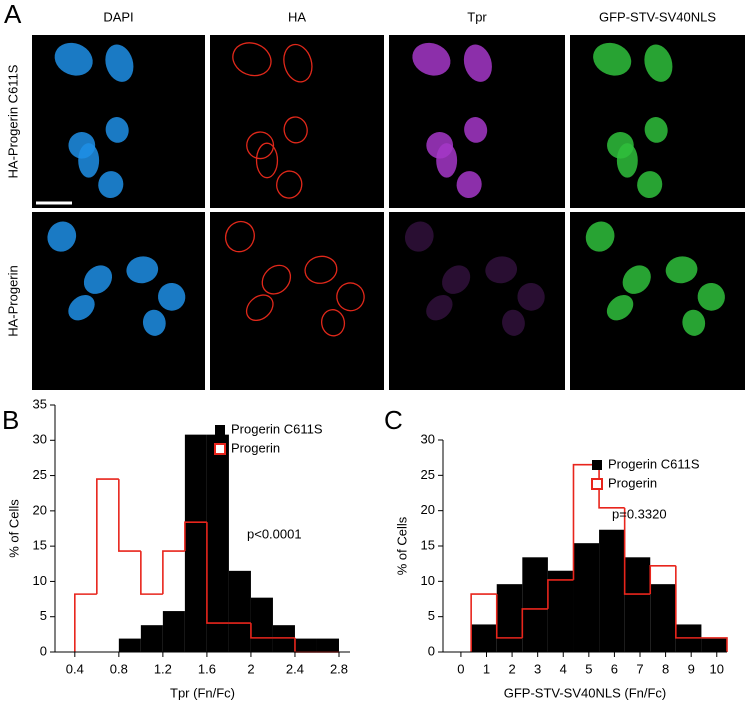  Describe the element at coordinates (691, 668) in the screenshot. I see `x-tick-label: 9` at that location.